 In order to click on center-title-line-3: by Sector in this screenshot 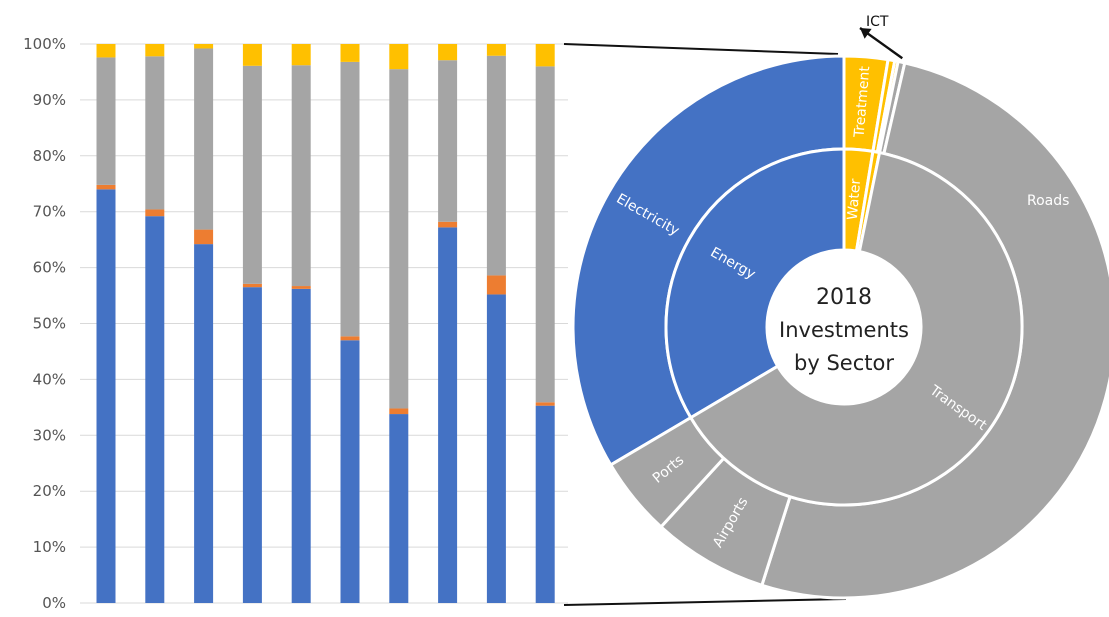, I will do `click(844, 363)`.